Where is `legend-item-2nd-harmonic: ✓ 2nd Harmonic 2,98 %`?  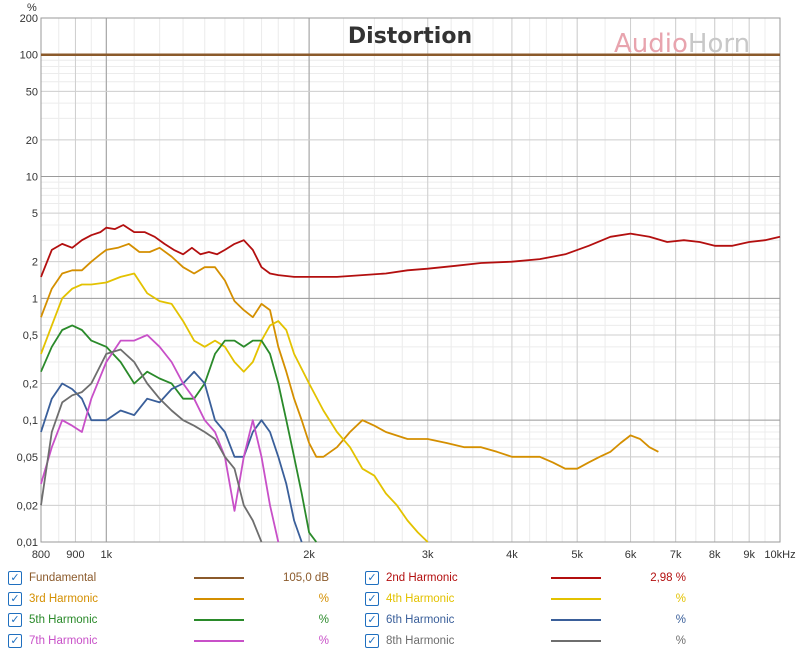 legend-item-2nd-harmonic: ✓ 2nd Harmonic 2,98 % is located at coordinates (525, 578).